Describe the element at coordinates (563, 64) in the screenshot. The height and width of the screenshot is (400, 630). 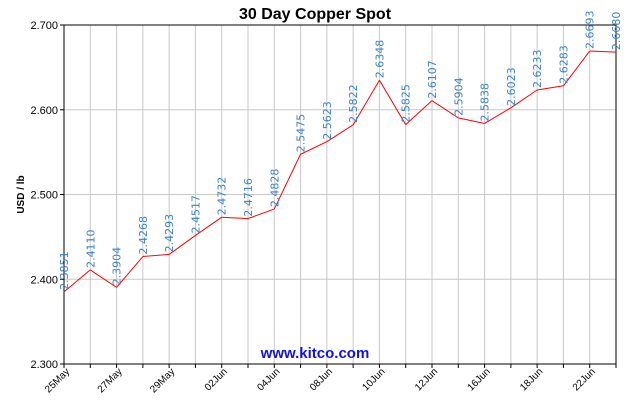
I see `data-label: 2.6283` at that location.